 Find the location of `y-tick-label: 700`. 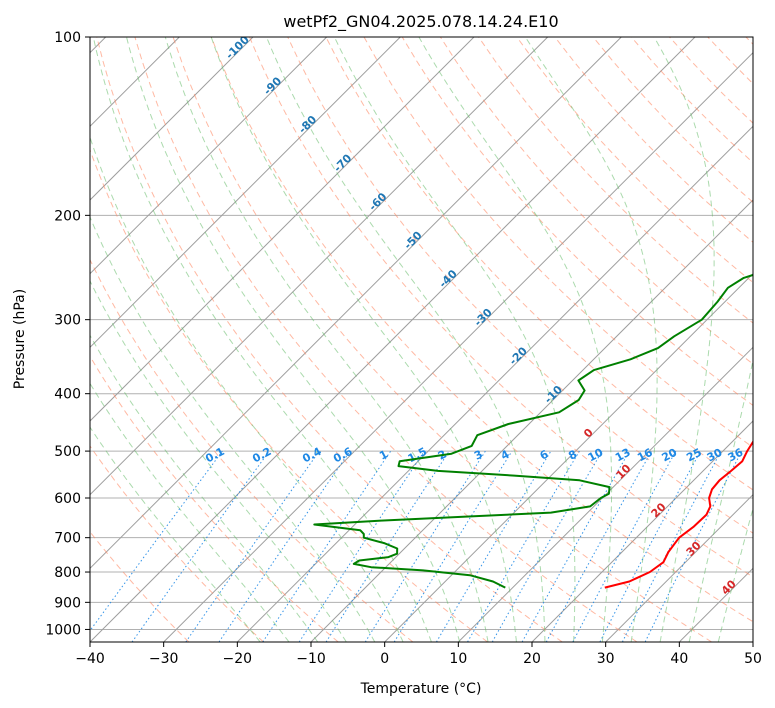

y-tick-label: 700 is located at coordinates (67, 539).